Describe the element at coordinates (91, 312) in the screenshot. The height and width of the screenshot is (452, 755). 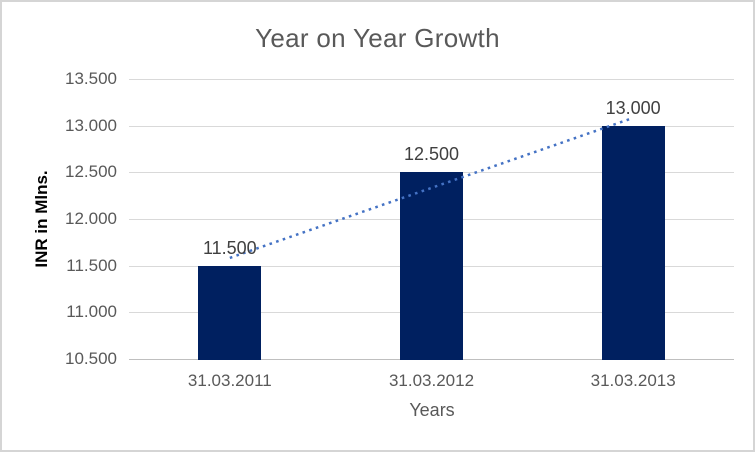
I see `y-tick-label: 11.000` at that location.